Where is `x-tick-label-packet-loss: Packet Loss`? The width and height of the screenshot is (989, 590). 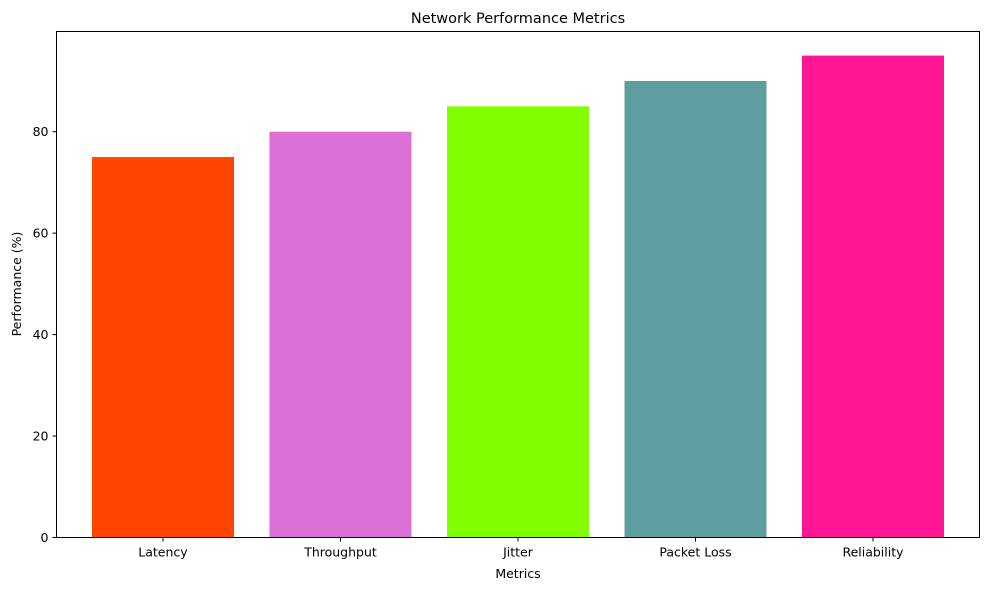
x-tick-label-packet-loss: Packet Loss is located at coordinates (695, 552).